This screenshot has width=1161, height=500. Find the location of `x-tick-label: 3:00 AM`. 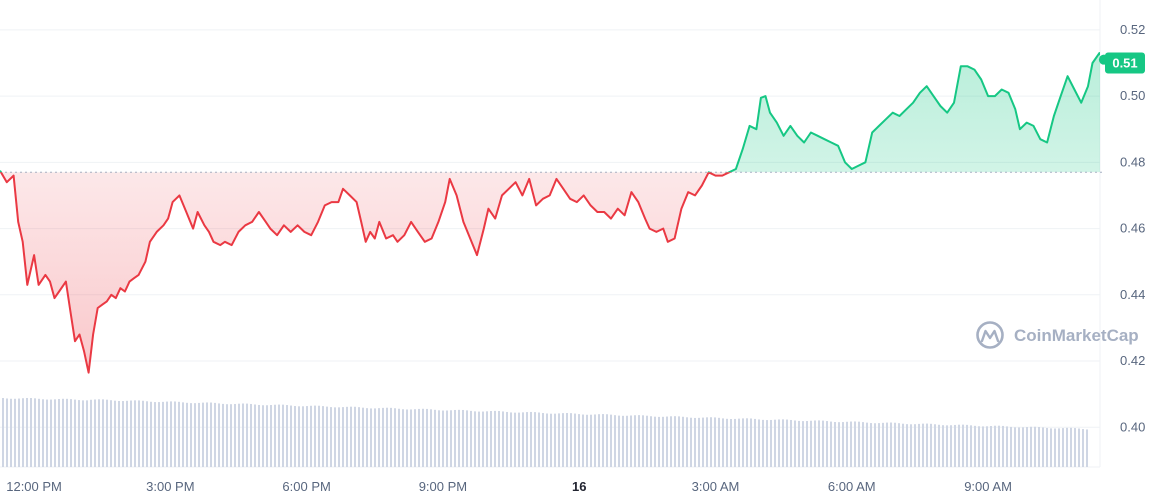

x-tick-label: 3:00 AM is located at coordinates (716, 486).